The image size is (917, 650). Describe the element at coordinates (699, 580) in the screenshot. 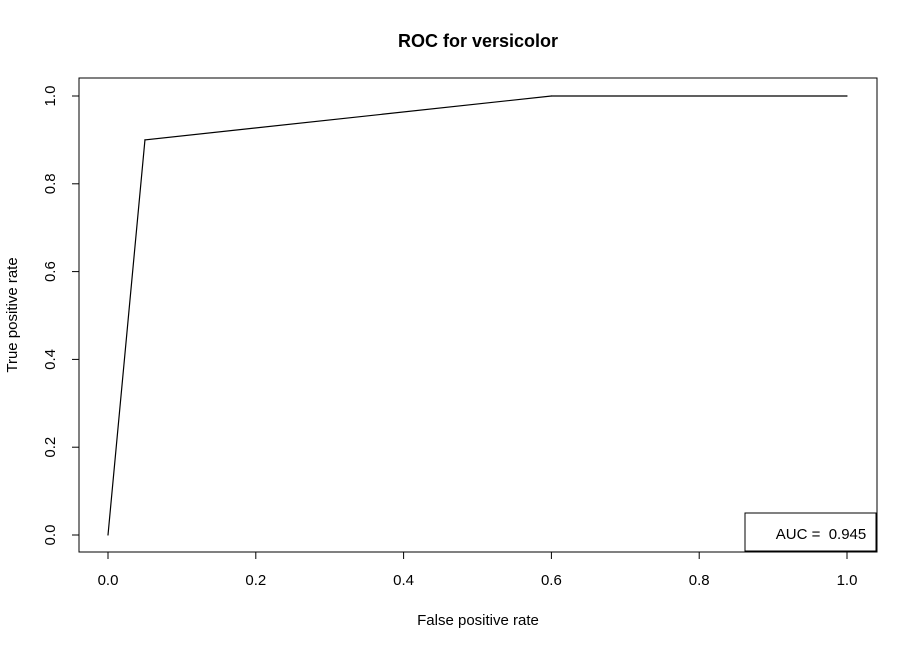

I see `x-tick-label: 0.8` at that location.